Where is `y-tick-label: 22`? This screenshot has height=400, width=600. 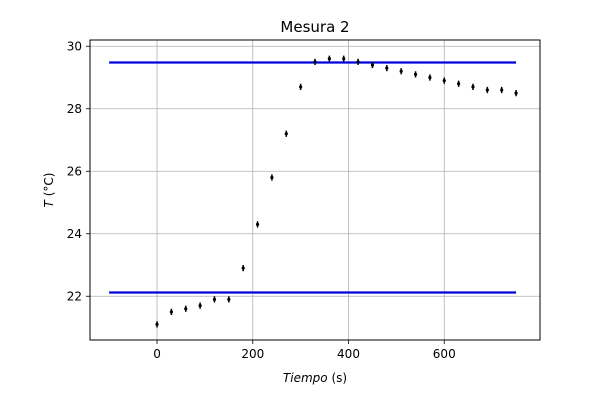
y-tick-label: 22 is located at coordinates (74, 296).